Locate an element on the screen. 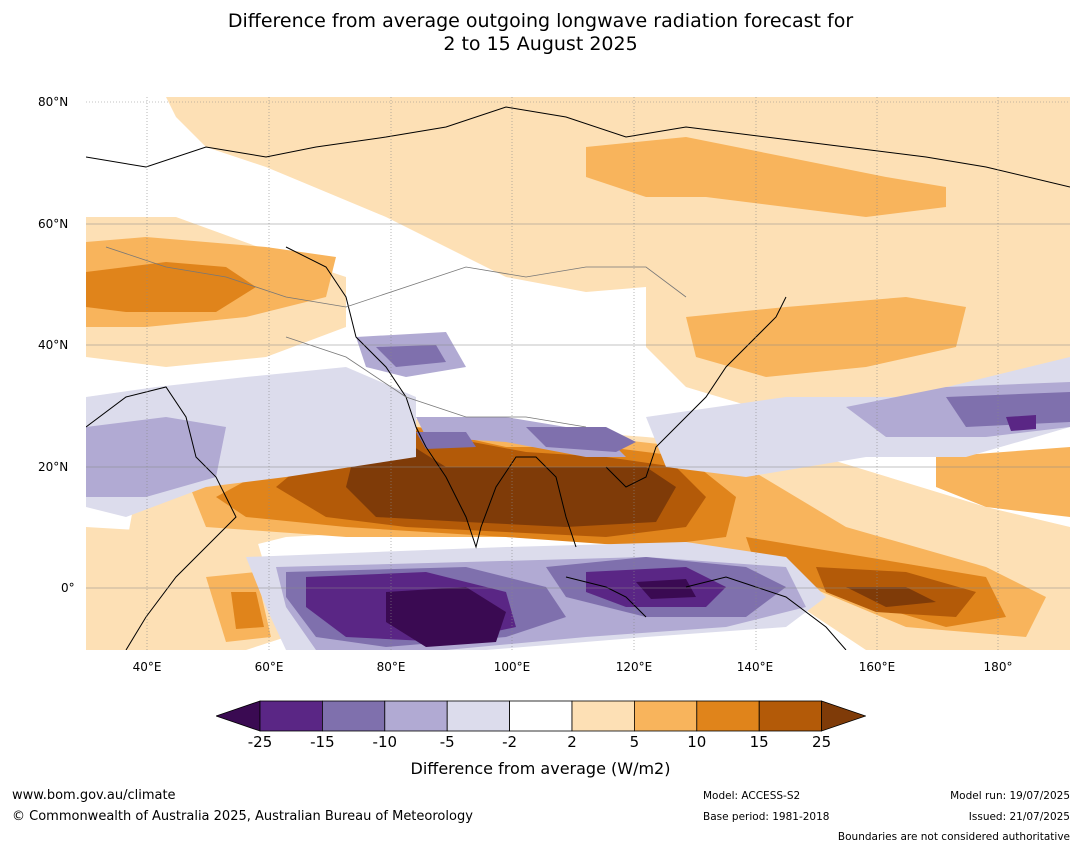 This screenshot has width=1081, height=850. lon-label-160e: 160°E is located at coordinates (877, 667).